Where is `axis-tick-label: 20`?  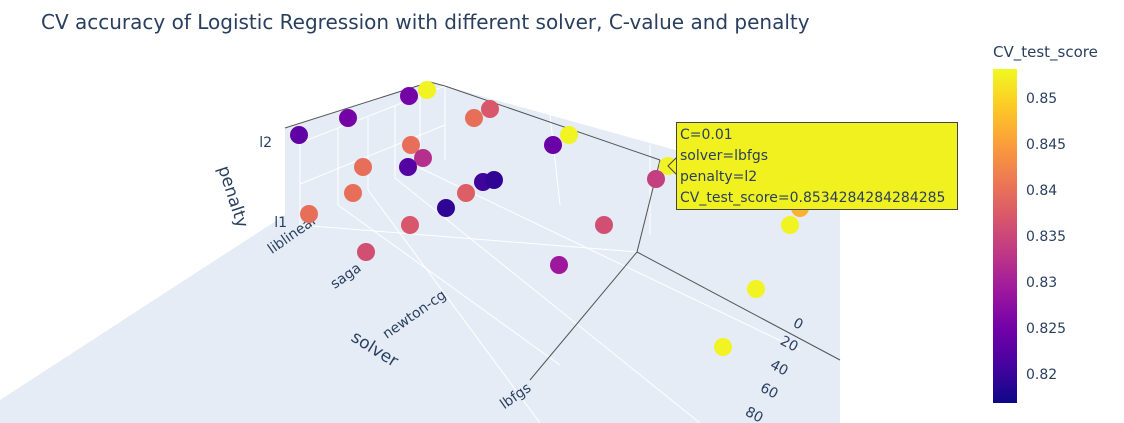
axis-tick-label: 20 is located at coordinates (788, 344).